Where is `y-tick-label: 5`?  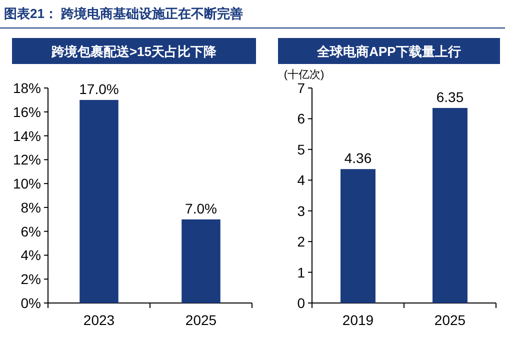
y-tick-label: 5 is located at coordinates (301, 149).